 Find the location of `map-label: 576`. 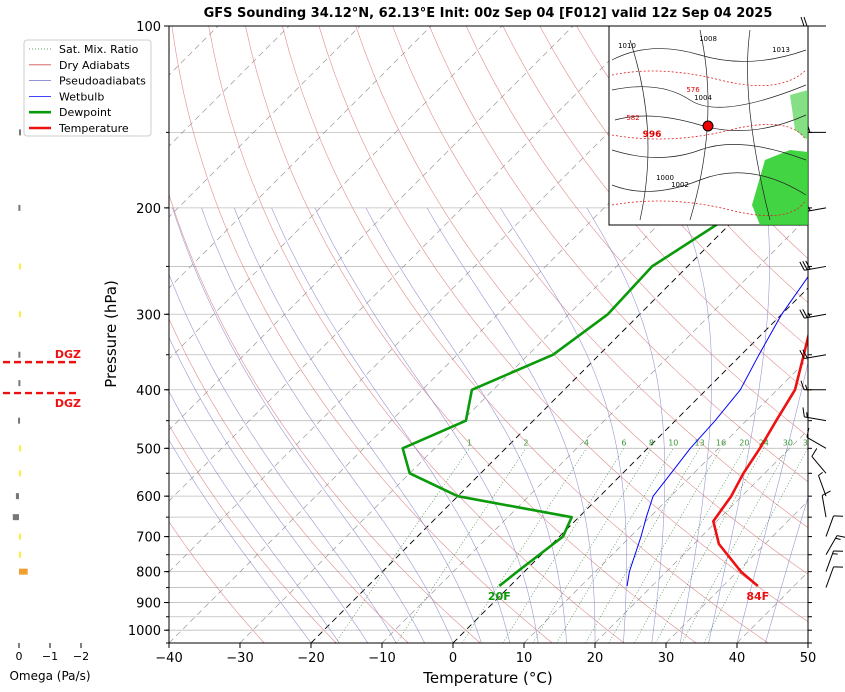

map-label: 576 is located at coordinates (693, 90).